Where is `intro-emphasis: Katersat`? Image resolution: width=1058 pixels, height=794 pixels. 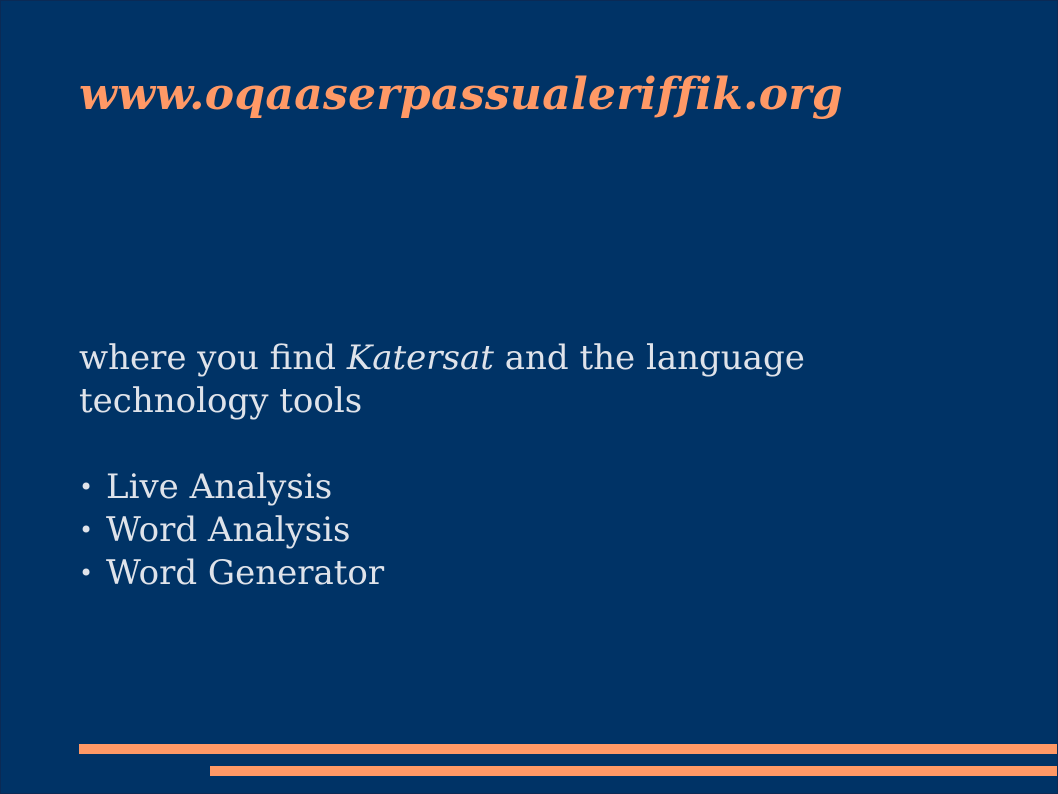 intro-emphasis: Katersat is located at coordinates (420, 358).